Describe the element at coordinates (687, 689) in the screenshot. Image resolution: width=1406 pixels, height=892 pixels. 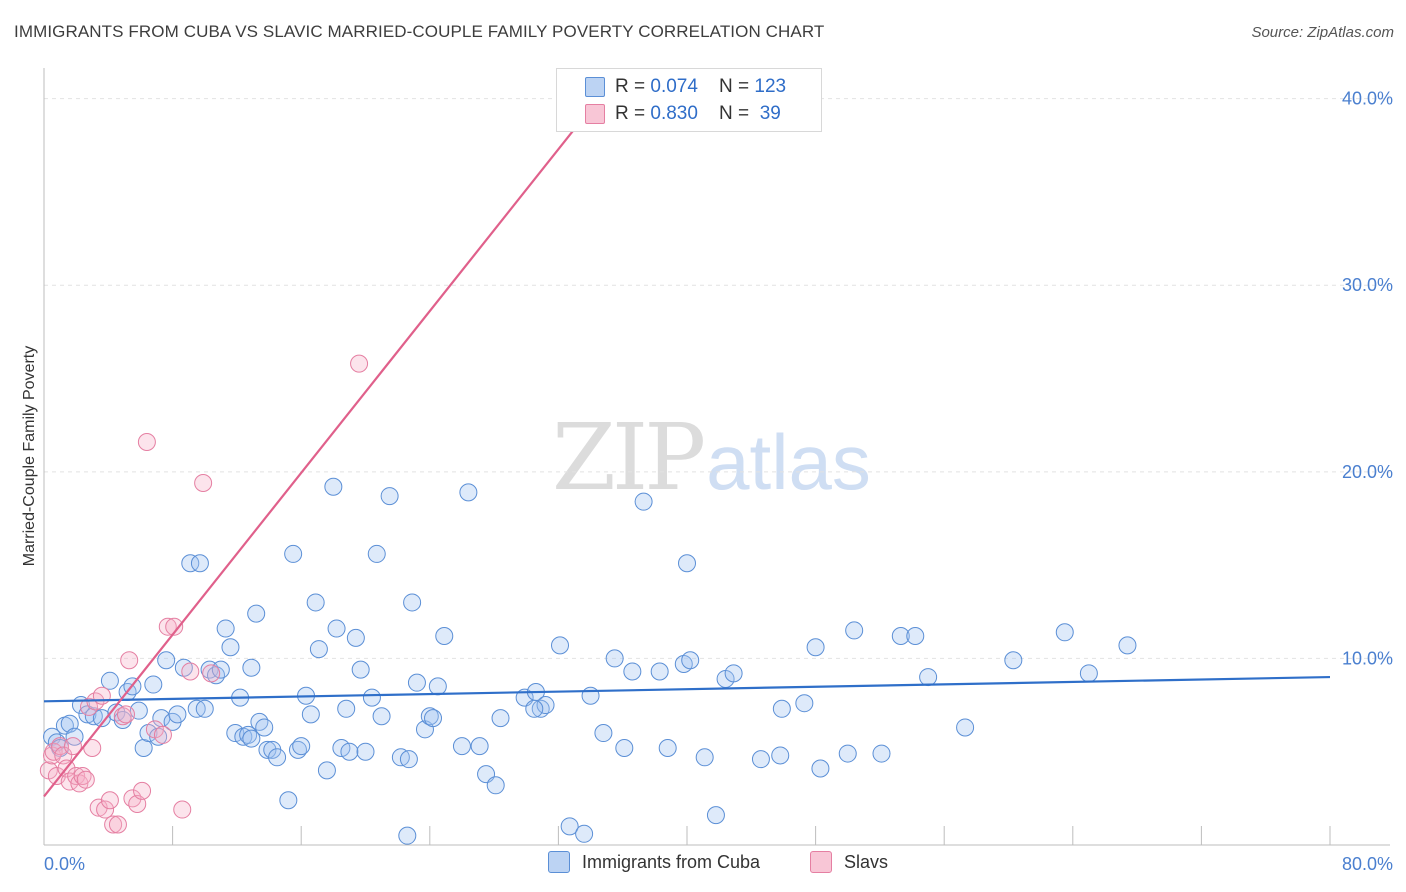
I see `trend-line-cuba` at that location.